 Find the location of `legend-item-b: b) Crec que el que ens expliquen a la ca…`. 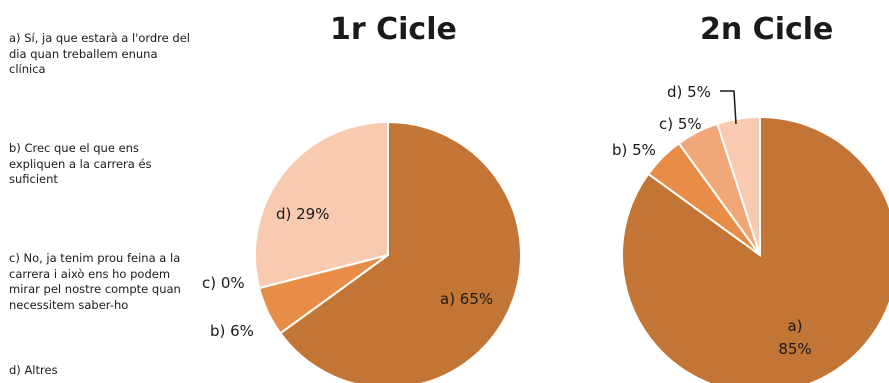

legend-item-b: b) Crec que el que ens expliquen a la ca… is located at coordinates (80, 163).